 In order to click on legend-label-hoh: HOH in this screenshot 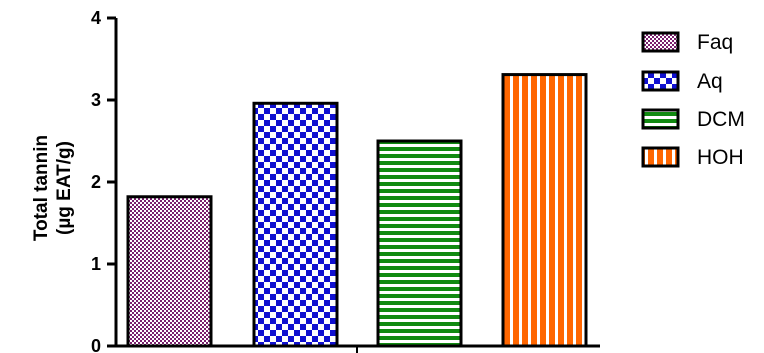, I will do `click(720, 157)`.